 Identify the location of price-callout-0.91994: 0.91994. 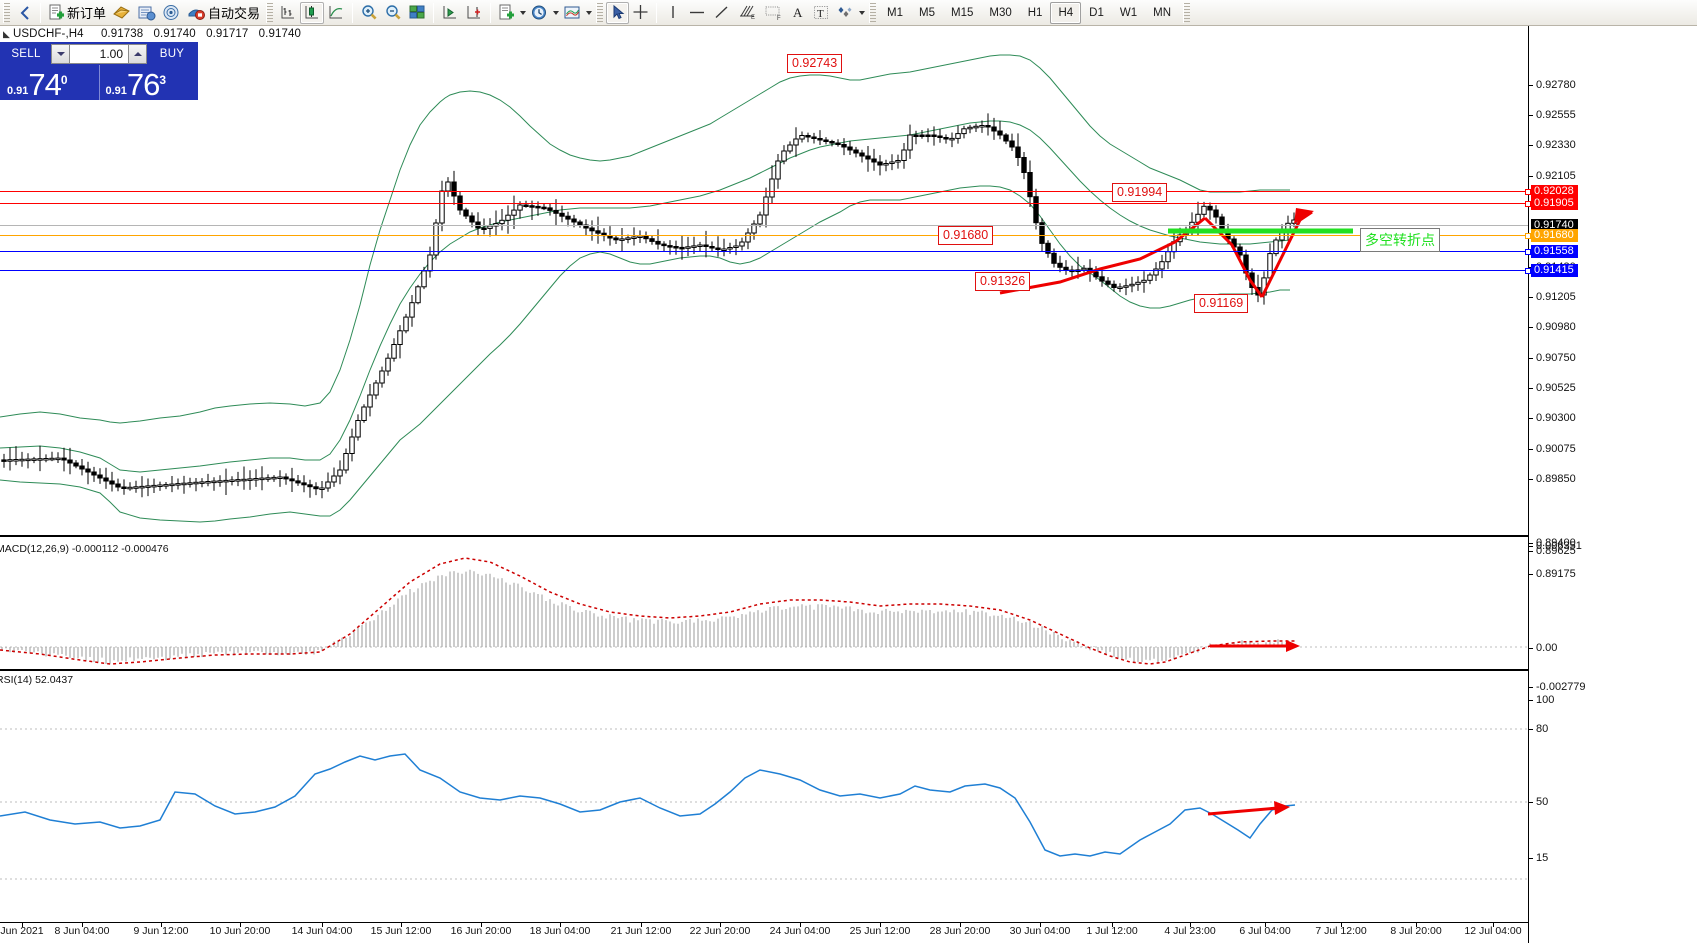
(1140, 192).